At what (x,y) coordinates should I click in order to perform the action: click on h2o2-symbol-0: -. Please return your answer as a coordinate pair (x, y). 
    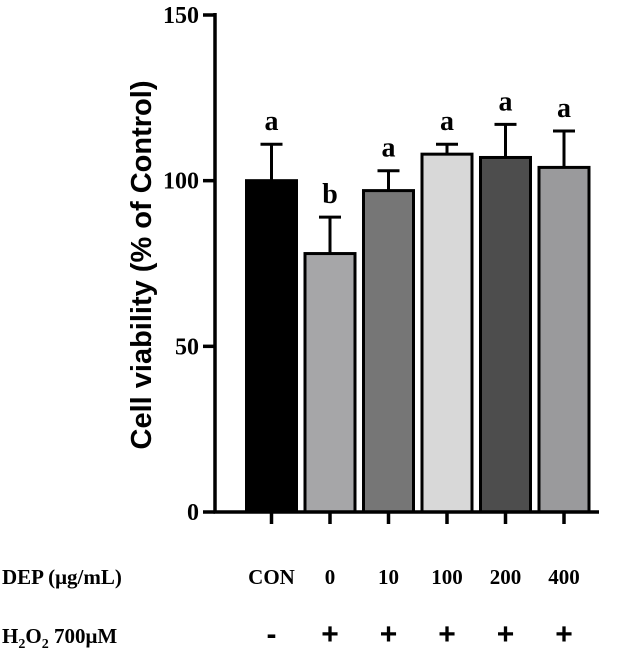
    Looking at the image, I should click on (272, 634).